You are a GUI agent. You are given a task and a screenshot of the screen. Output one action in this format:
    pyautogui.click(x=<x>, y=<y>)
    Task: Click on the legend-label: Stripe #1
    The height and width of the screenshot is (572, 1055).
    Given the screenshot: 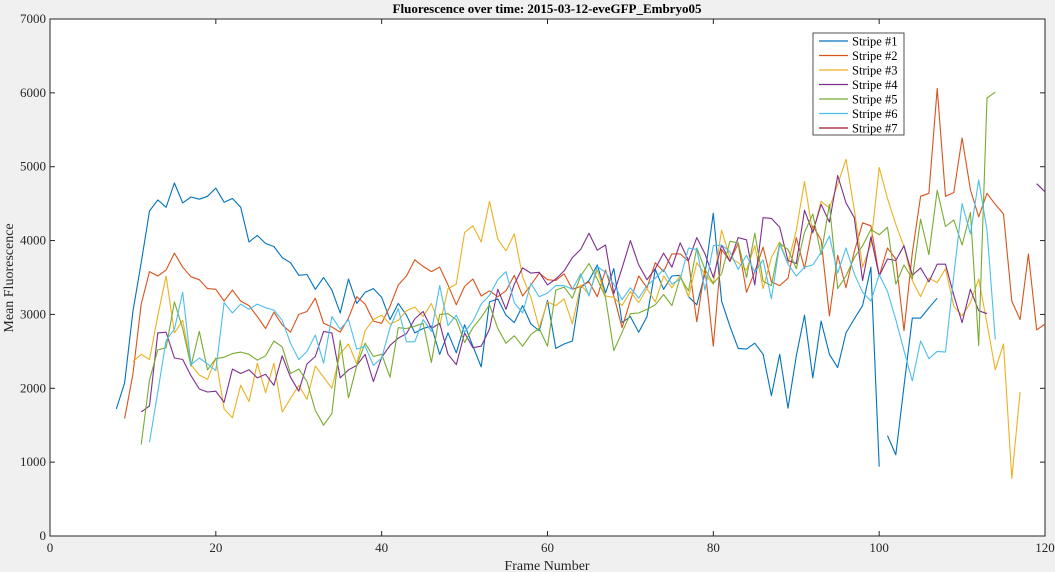 What is the action you would take?
    pyautogui.click(x=874, y=42)
    